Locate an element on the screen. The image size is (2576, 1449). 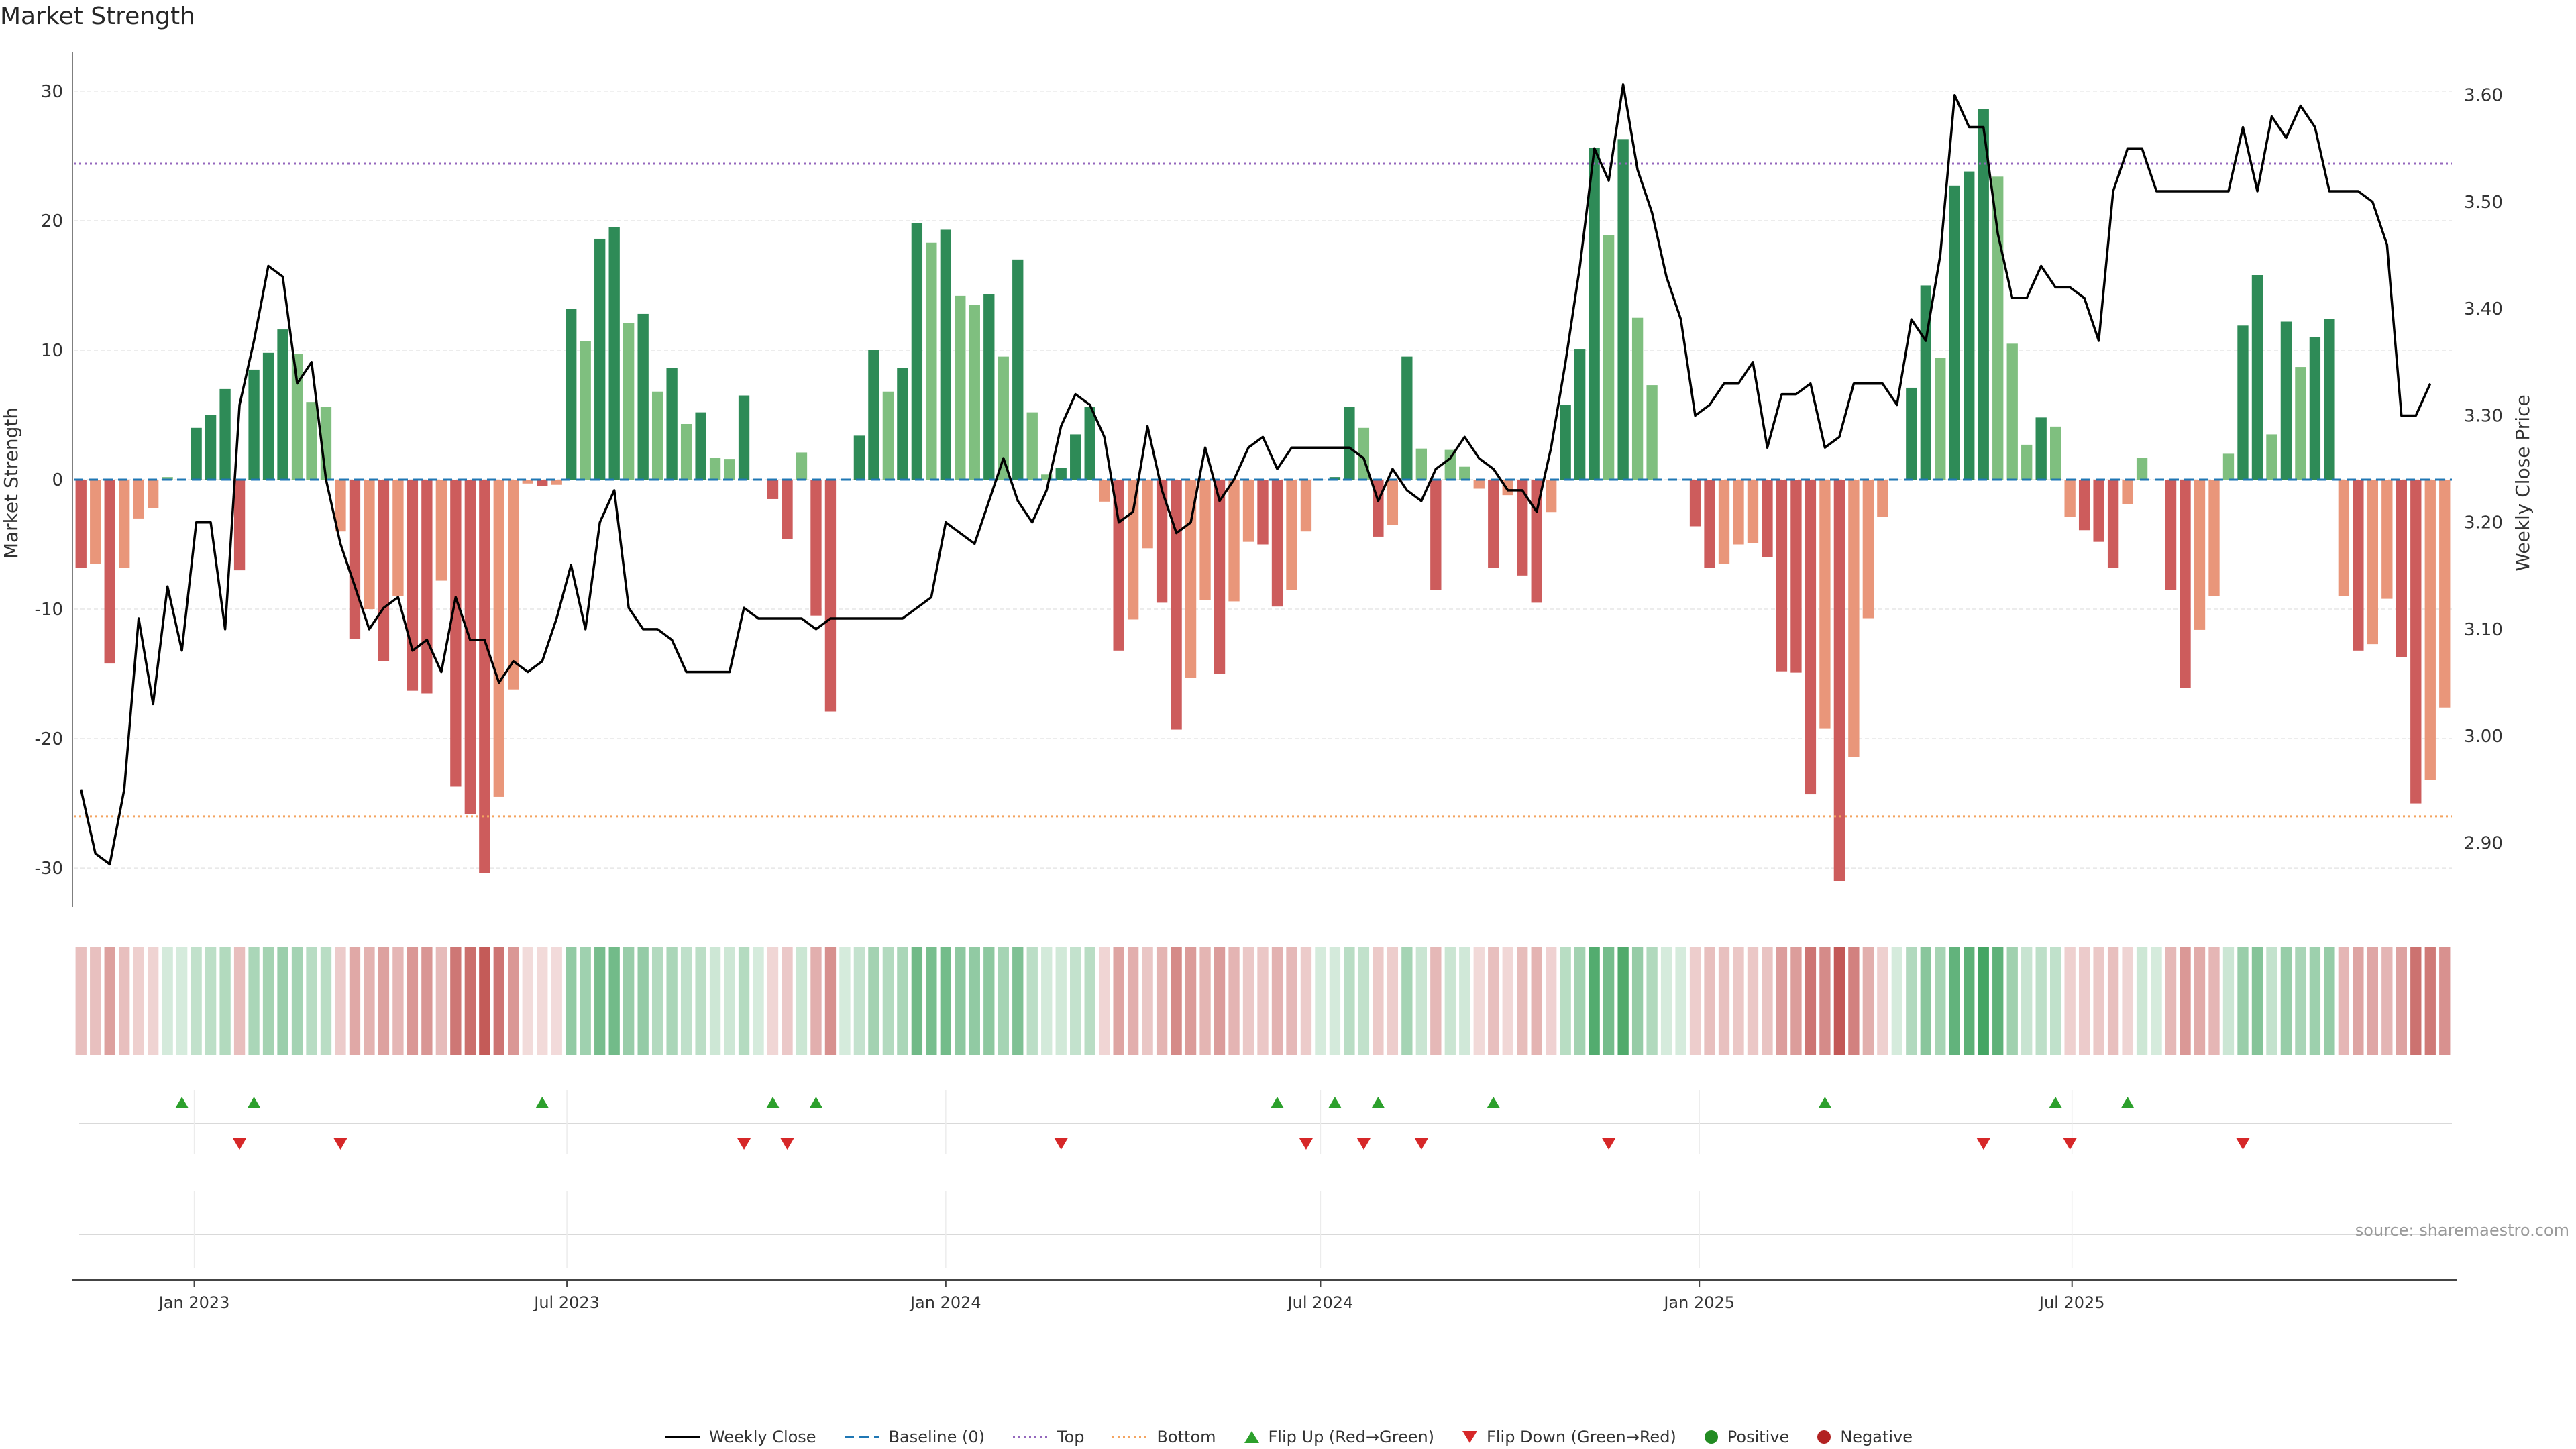
y-tick-label-left: -20 is located at coordinates (49, 739).